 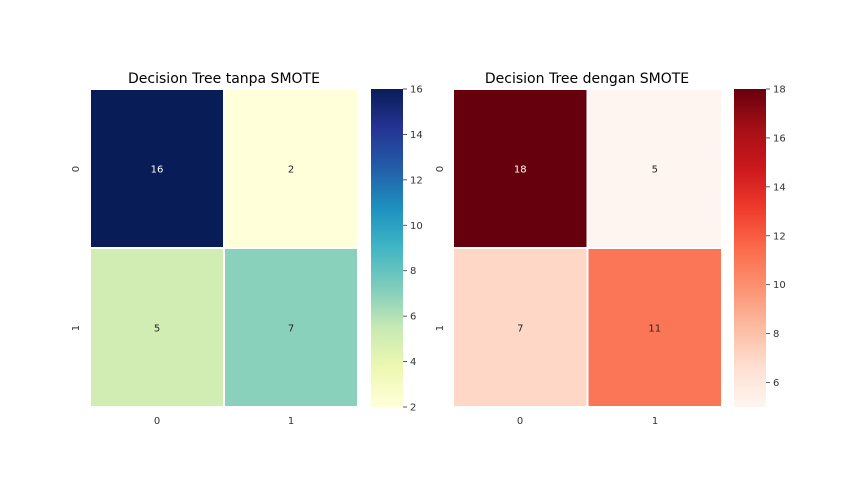 I want to click on colorbar-right-tick-label-5: 16, so click(x=779, y=138).